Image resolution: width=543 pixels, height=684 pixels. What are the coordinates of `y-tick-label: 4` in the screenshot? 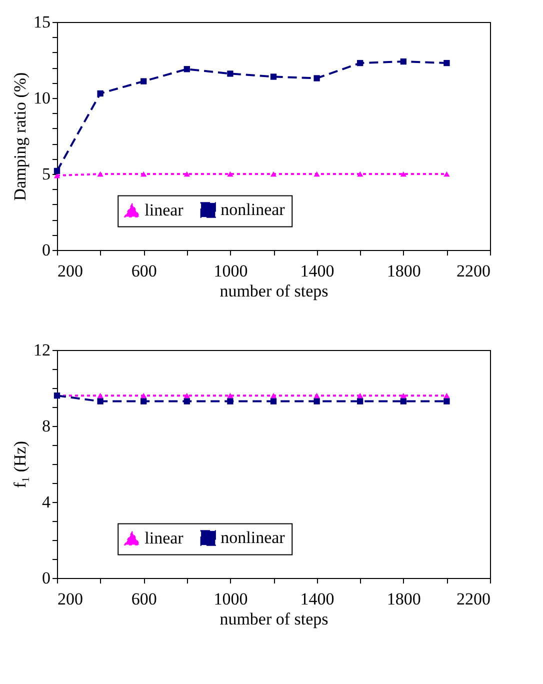 It's located at (46, 502).